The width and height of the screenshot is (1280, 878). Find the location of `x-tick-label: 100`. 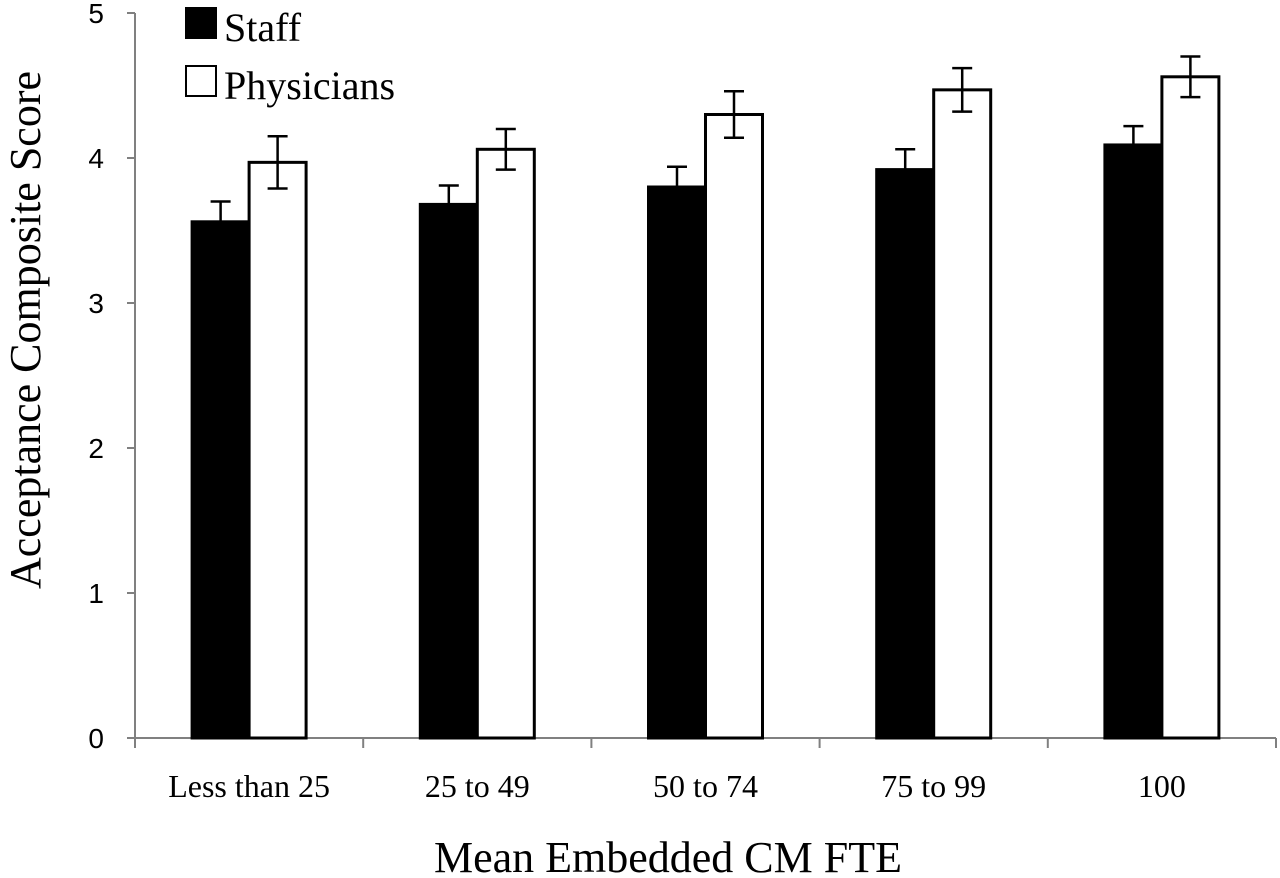

x-tick-label: 100 is located at coordinates (1162, 786).